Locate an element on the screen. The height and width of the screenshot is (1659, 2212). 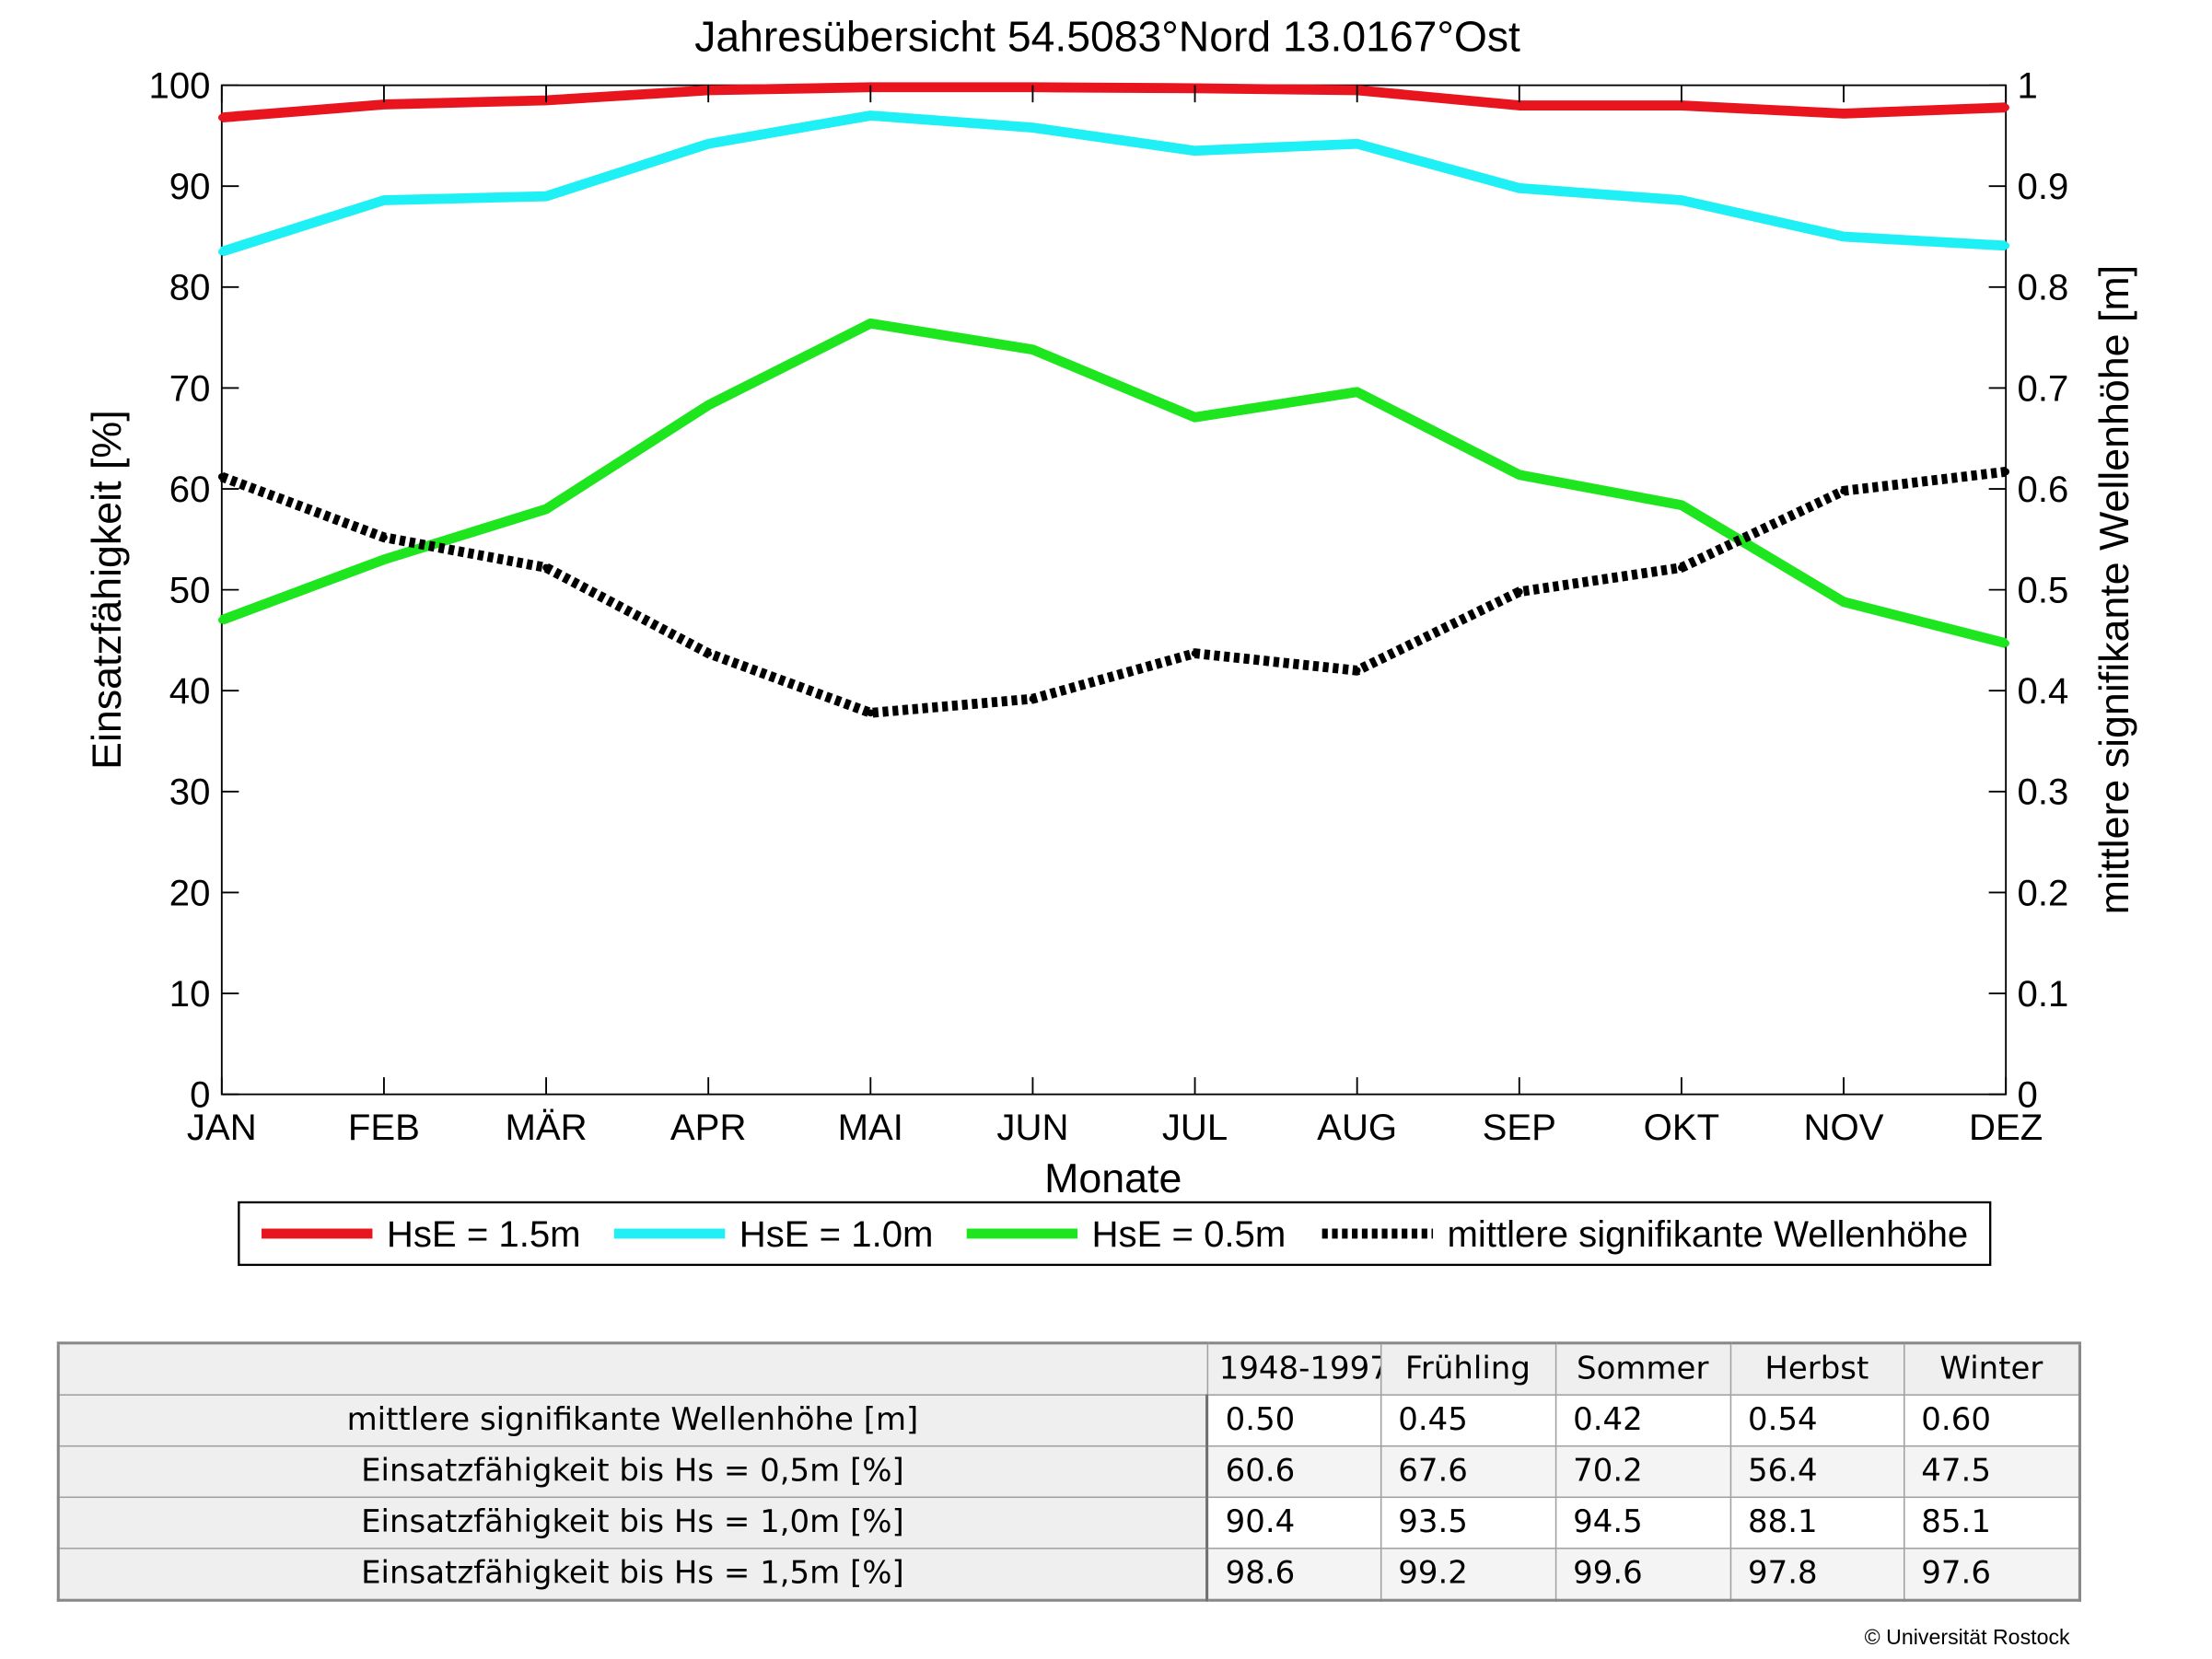
y-tick-label-right: 0.6 is located at coordinates (2043, 489).